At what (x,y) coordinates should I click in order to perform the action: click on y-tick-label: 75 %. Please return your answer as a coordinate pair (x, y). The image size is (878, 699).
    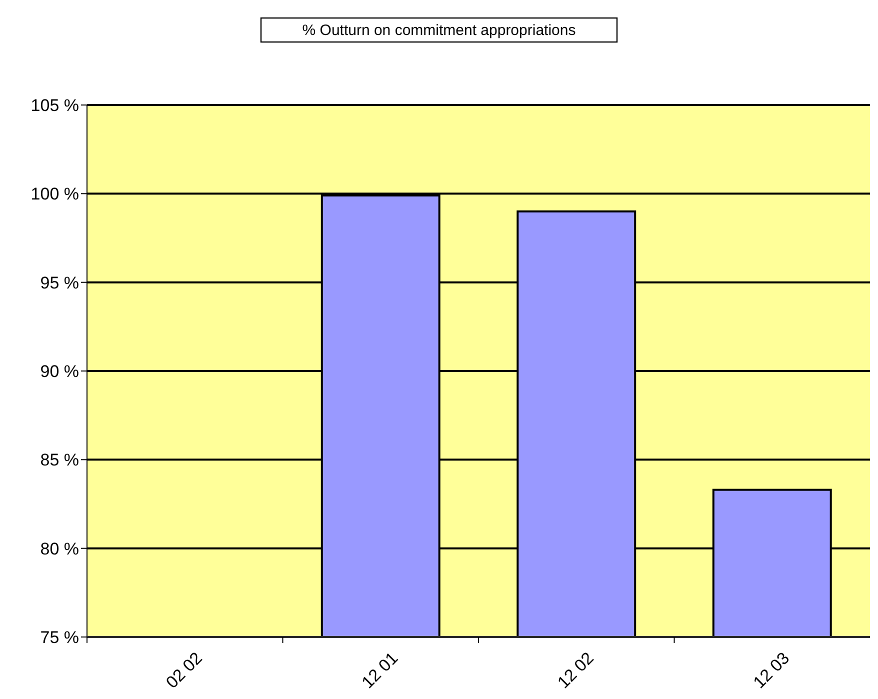
    Looking at the image, I should click on (59, 637).